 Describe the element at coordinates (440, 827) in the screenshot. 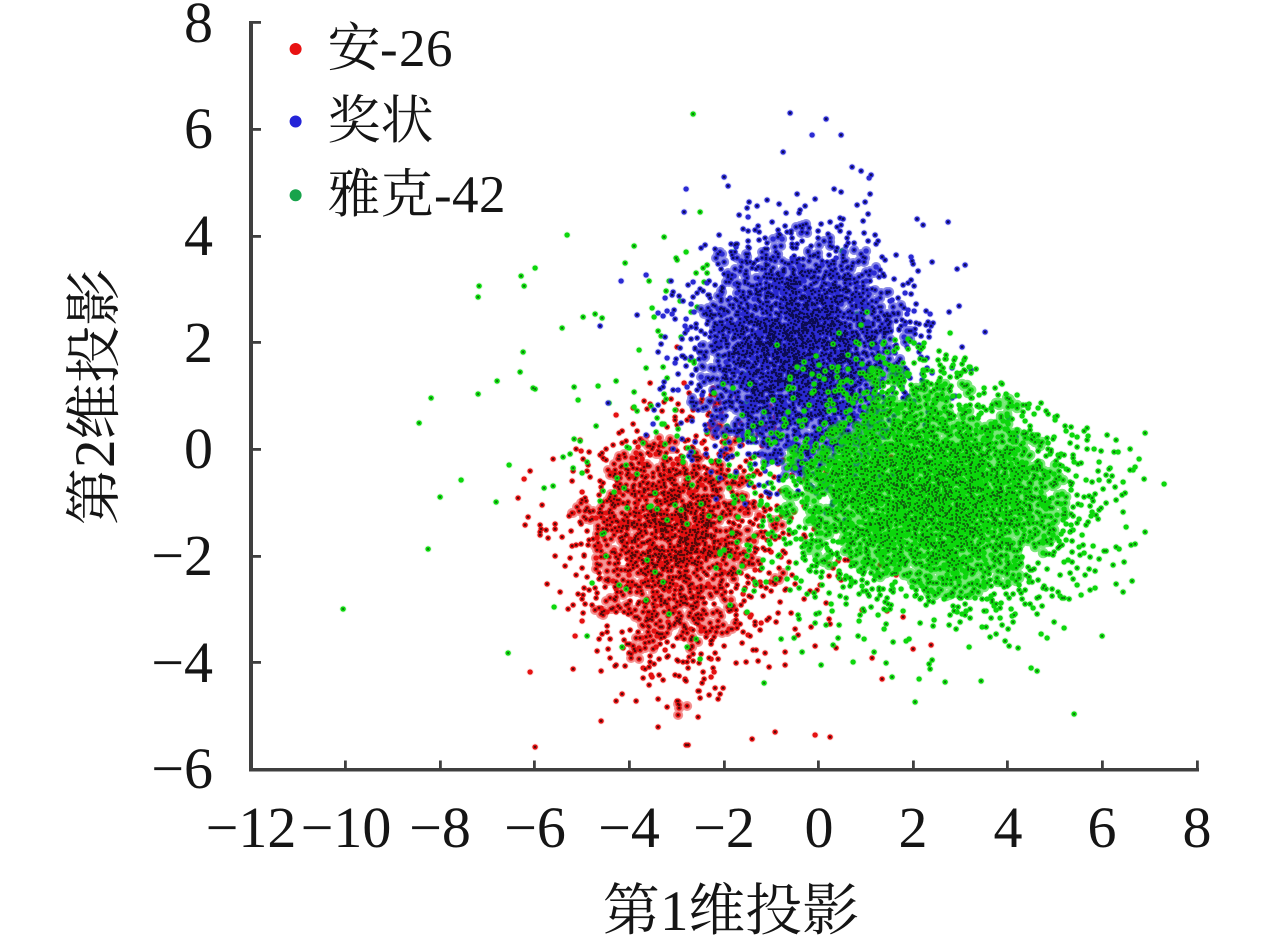

I see `svg-text: −8` at that location.